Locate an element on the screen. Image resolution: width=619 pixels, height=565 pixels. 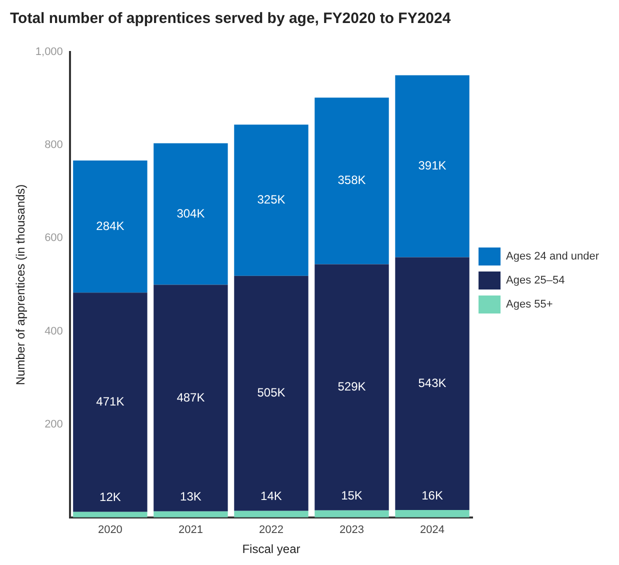
y-tick-label: 400 is located at coordinates (53, 331).